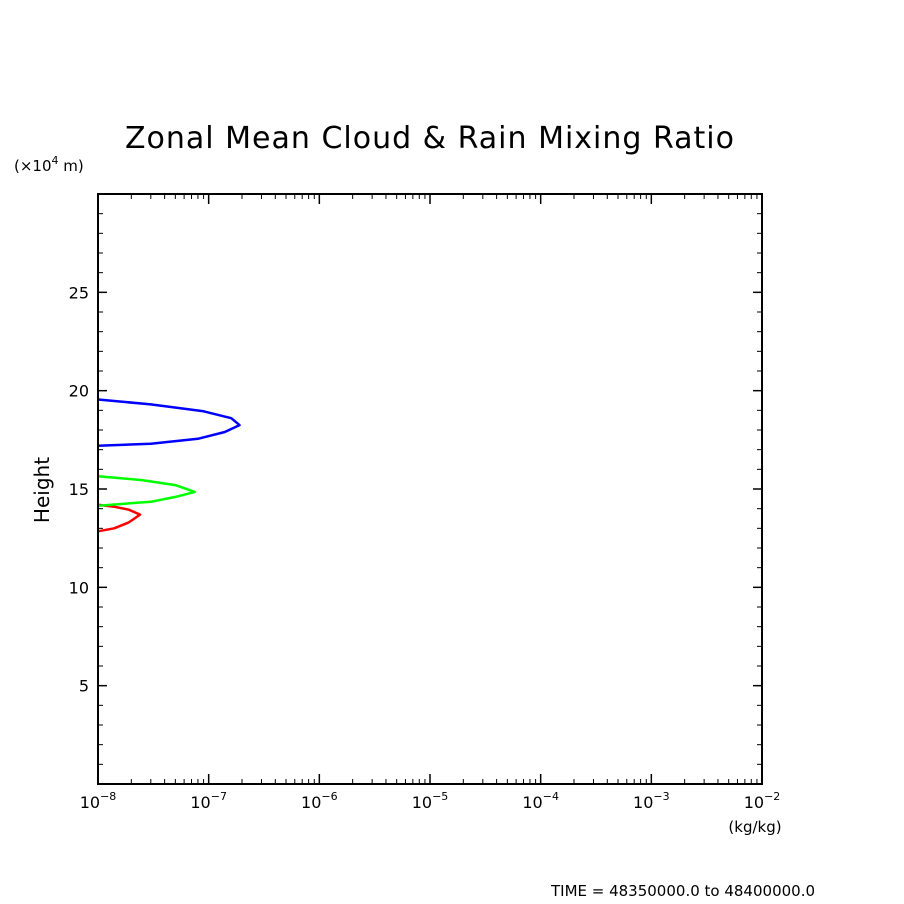 This screenshot has width=904, height=904. I want to click on y-tick-label: 20, so click(79, 391).